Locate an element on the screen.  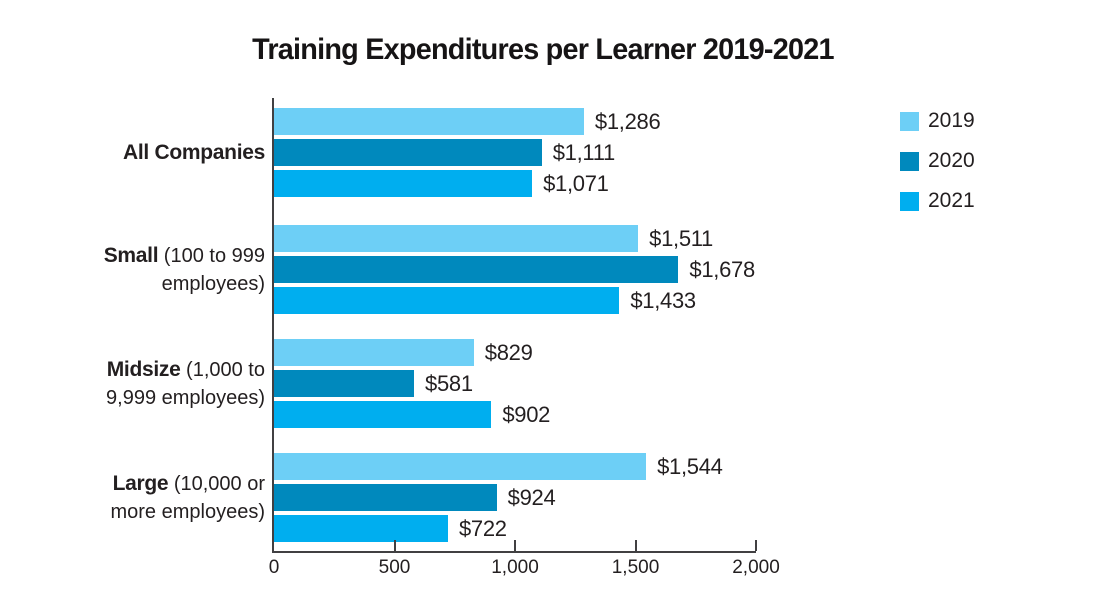
x-axis-tick-label-0: 0 is located at coordinates (274, 567).